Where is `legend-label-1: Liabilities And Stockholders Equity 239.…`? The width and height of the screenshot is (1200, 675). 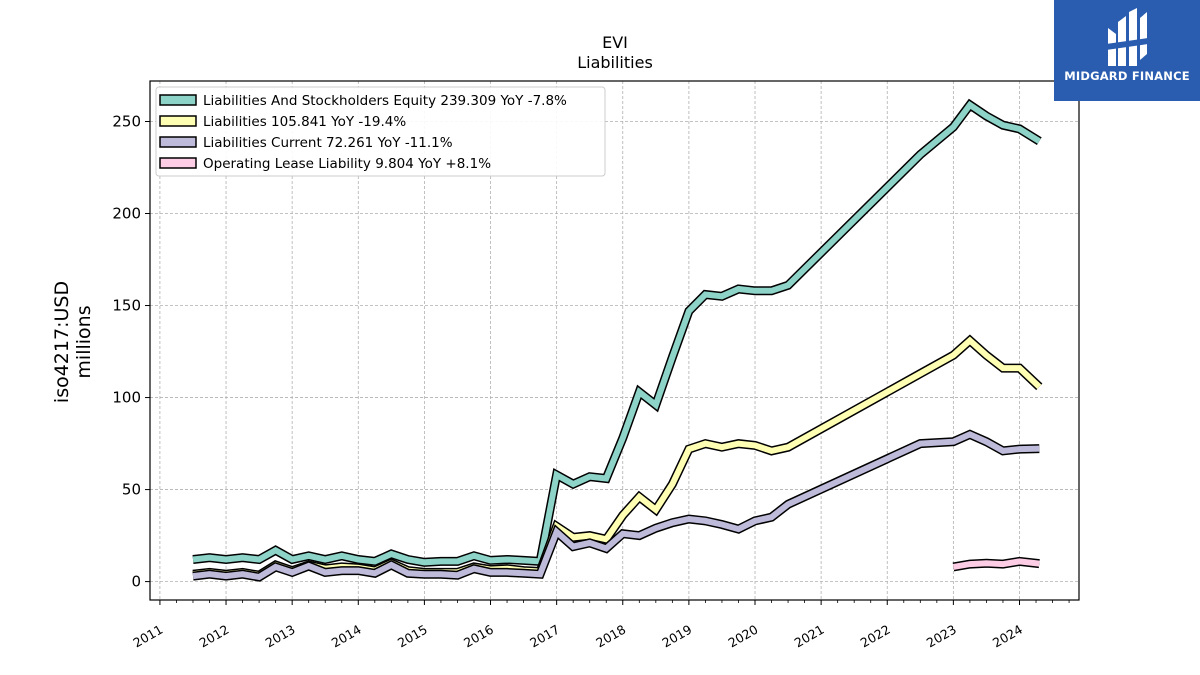 legend-label-1: Liabilities And Stockholders Equity 239.… is located at coordinates (385, 101).